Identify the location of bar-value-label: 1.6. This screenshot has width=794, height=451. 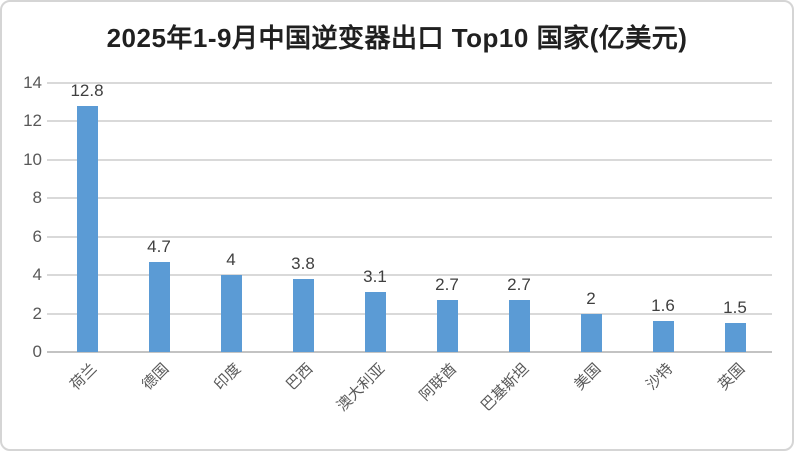
(663, 306).